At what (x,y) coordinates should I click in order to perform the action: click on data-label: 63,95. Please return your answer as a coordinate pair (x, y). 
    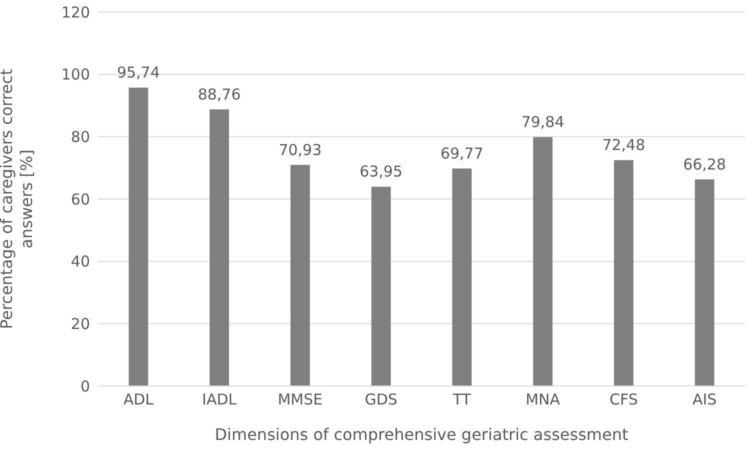
    Looking at the image, I should click on (381, 171).